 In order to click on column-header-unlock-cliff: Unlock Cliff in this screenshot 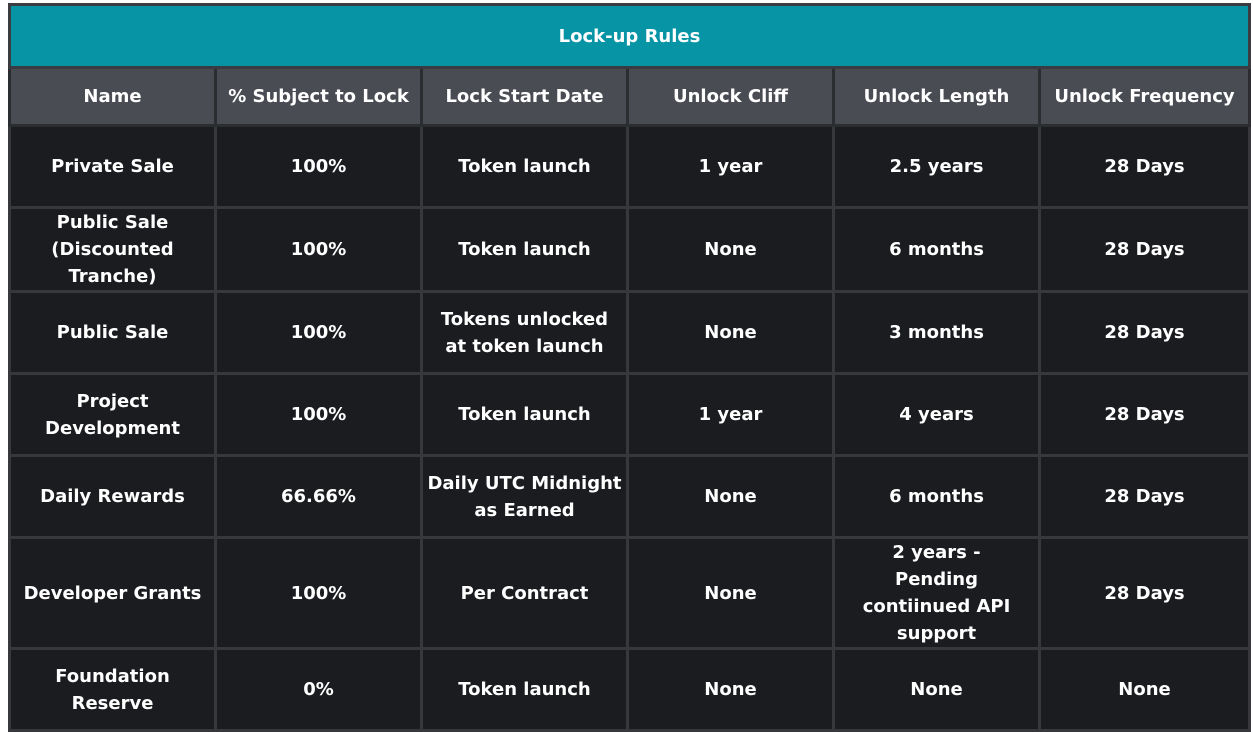, I will do `click(730, 96)`.